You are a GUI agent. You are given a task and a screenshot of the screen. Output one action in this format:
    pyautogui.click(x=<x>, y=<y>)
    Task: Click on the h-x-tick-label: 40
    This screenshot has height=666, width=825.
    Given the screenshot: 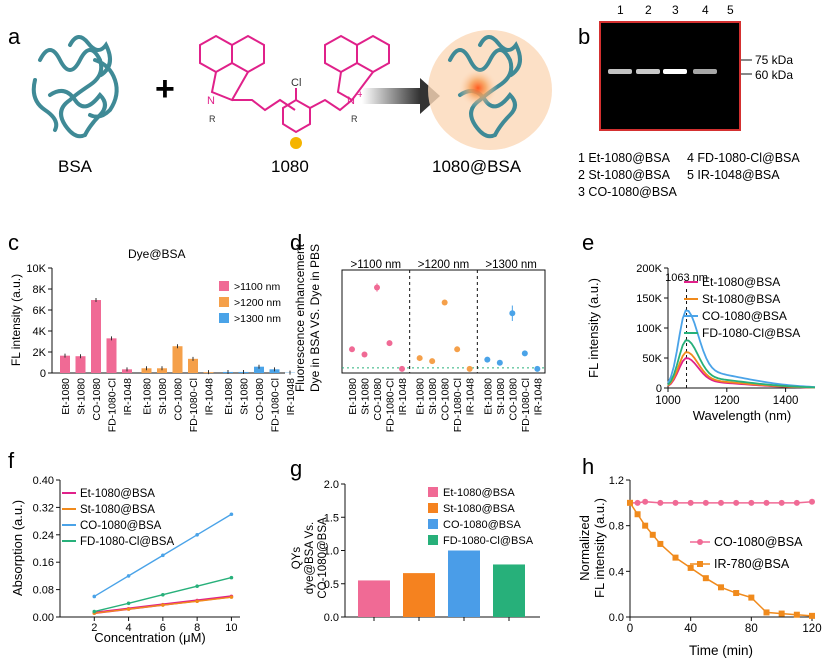 What is the action you would take?
    pyautogui.click(x=690, y=629)
    